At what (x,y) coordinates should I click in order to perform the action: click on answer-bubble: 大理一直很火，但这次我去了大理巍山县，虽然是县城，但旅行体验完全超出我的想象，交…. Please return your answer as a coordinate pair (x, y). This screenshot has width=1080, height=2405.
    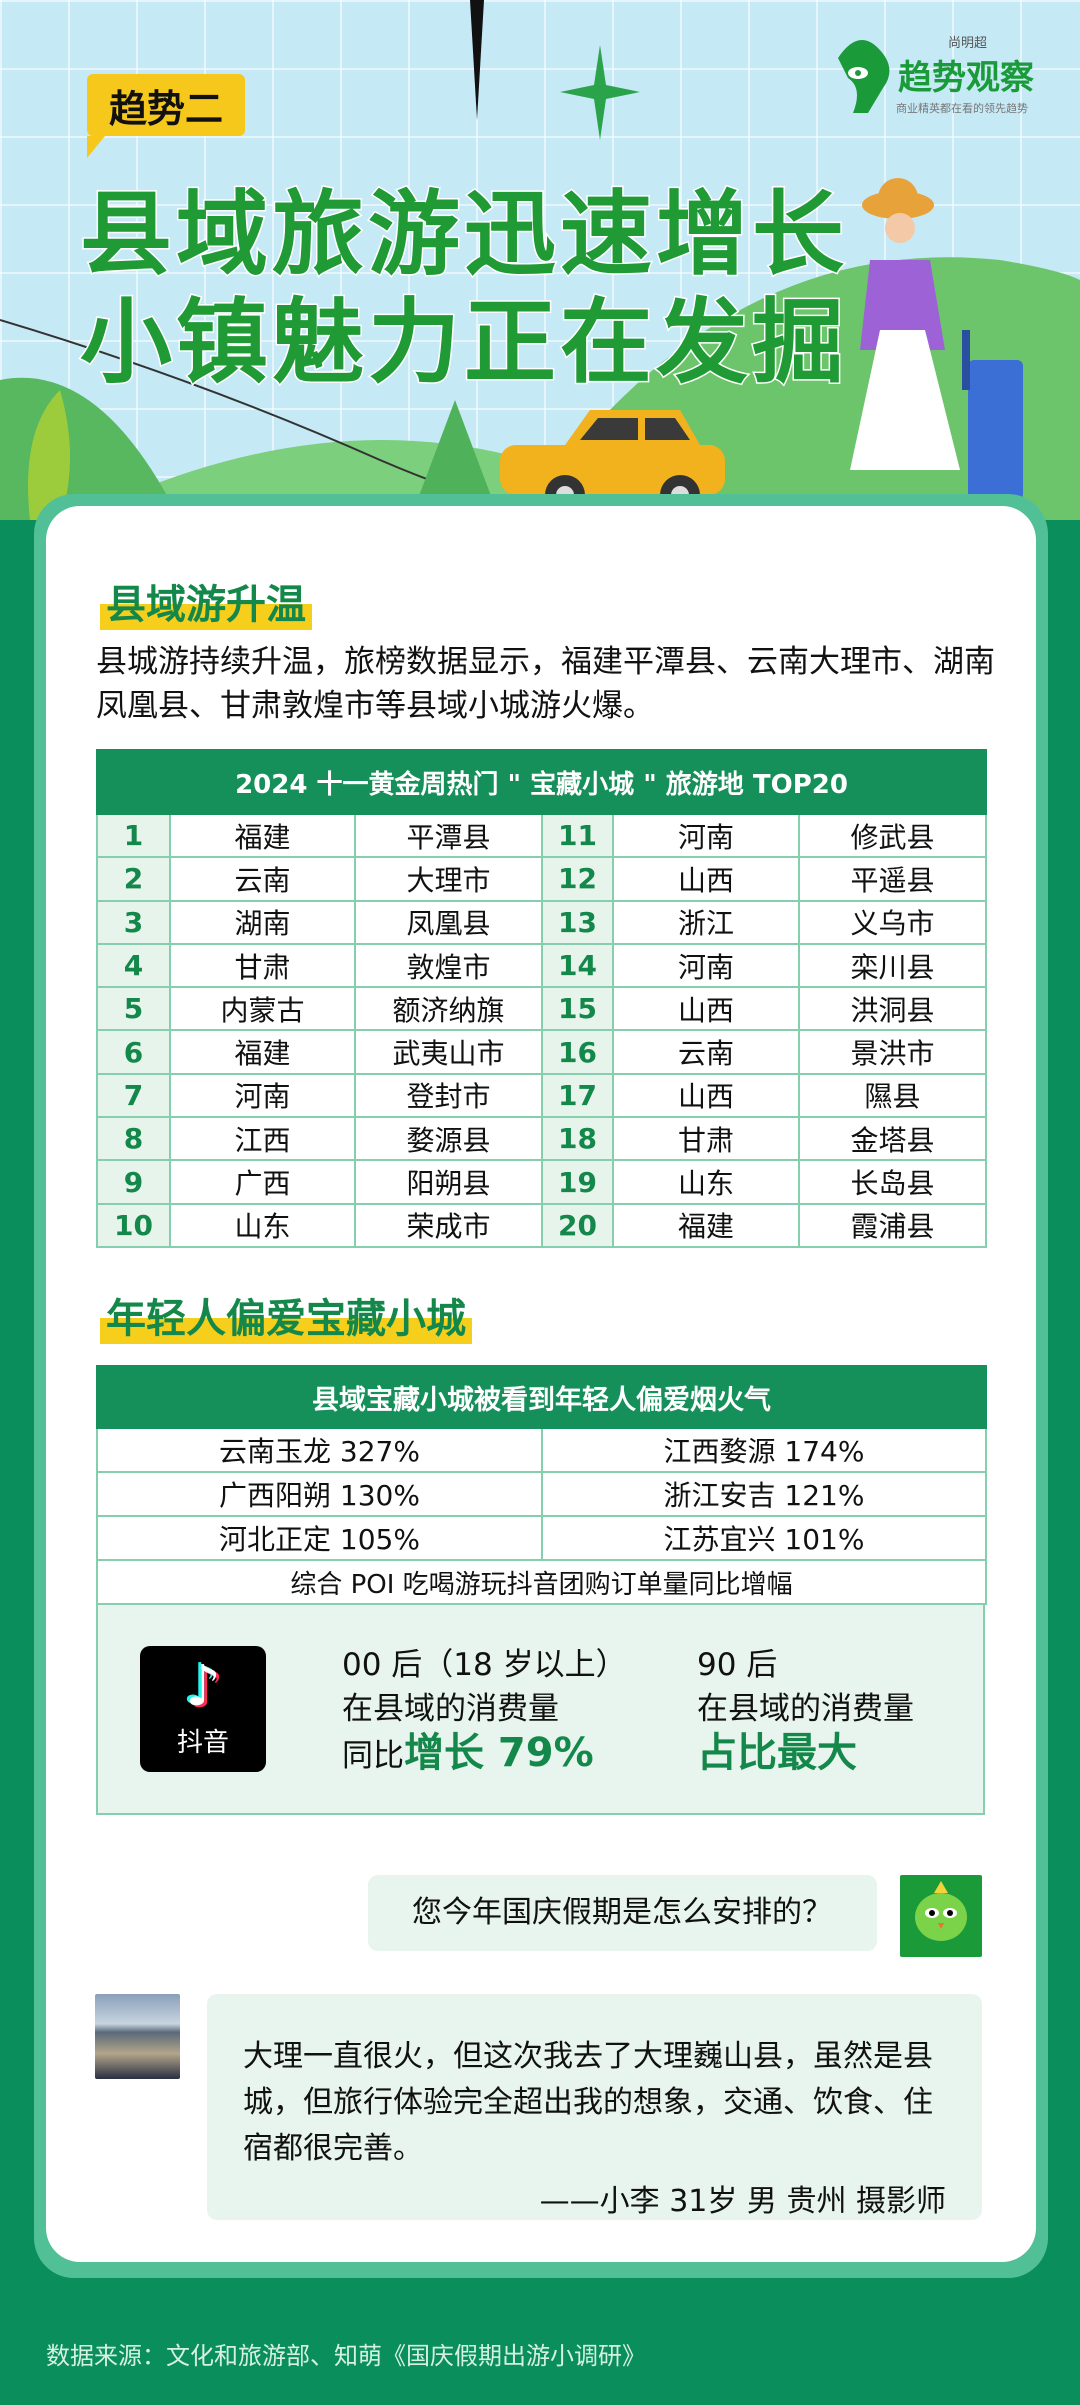
    Looking at the image, I should click on (594, 2107).